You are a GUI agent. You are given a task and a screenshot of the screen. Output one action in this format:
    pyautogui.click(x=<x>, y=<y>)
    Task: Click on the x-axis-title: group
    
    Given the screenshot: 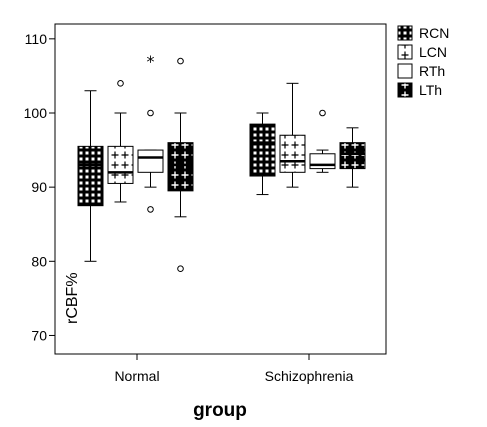 What is the action you would take?
    pyautogui.click(x=220, y=410)
    